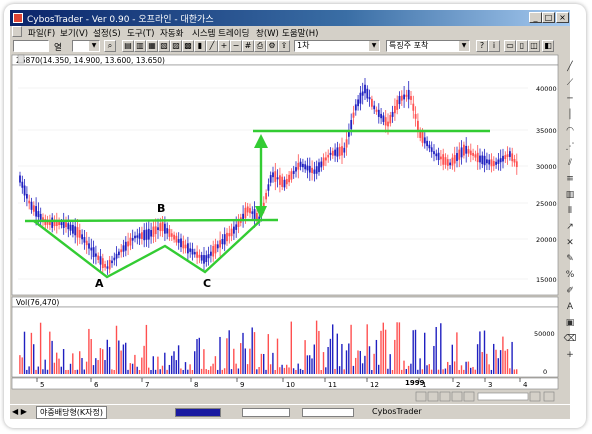 The width and height of the screenshot is (592, 434). I want to click on fan-tool-icon: ⋰, so click(570, 147).